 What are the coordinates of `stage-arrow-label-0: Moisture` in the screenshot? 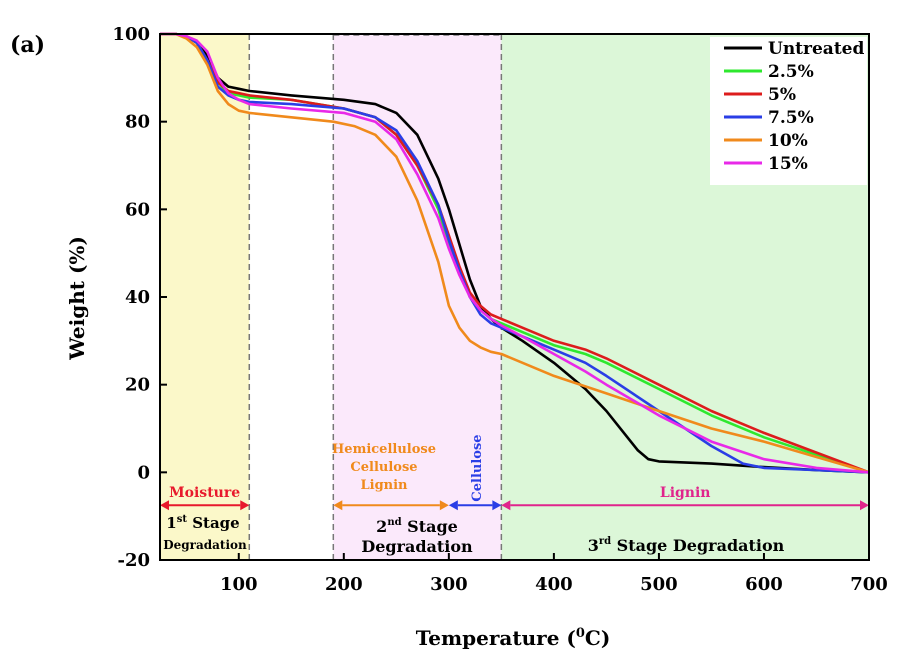 It's located at (204, 493).